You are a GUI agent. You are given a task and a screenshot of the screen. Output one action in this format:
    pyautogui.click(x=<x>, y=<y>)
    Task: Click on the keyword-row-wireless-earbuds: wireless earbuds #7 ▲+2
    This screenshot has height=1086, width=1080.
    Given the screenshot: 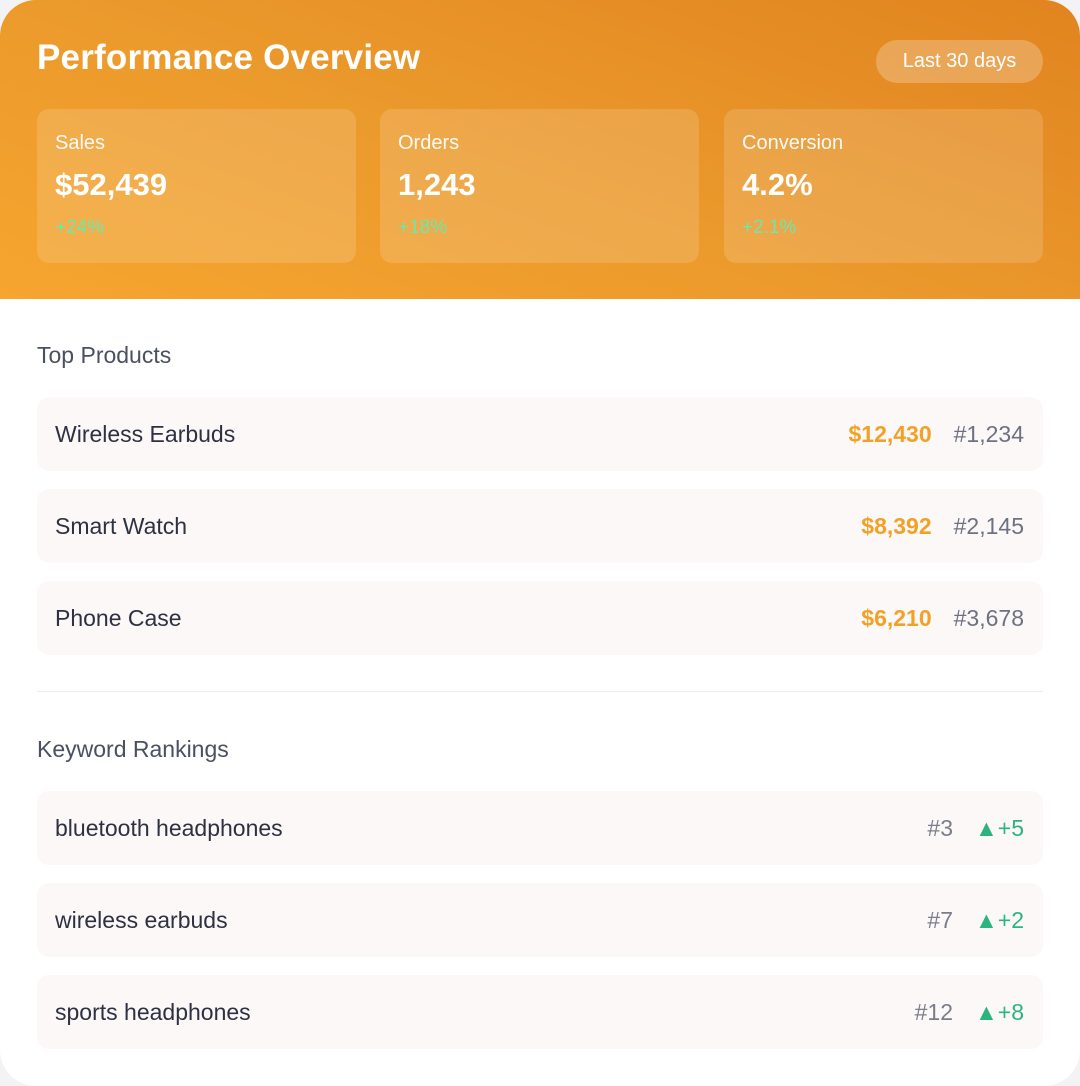 What is the action you would take?
    pyautogui.click(x=540, y=920)
    